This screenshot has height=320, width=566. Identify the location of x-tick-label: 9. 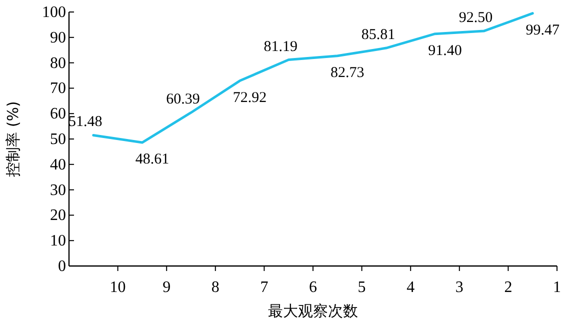
(166, 287).